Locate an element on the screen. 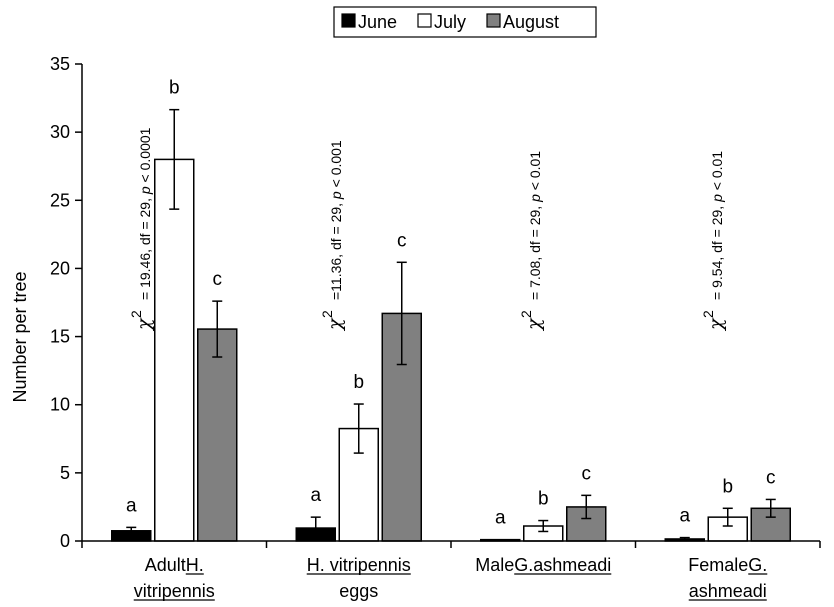 The height and width of the screenshot is (607, 834). chi-square-text: = 7.08, df = 29, p < 0.01 is located at coordinates (535, 225).